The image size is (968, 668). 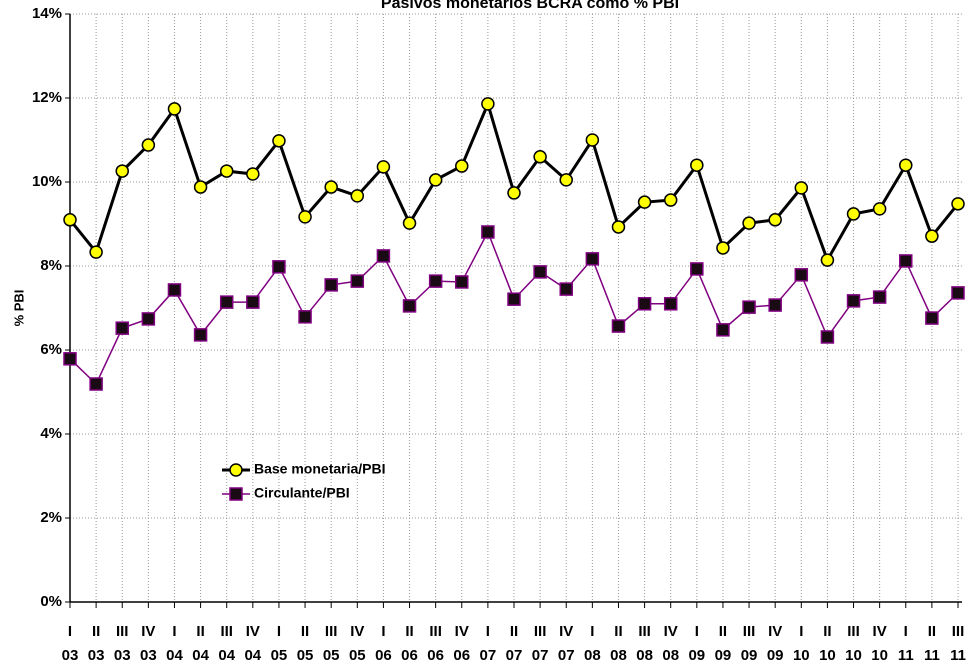 What do you see at coordinates (51, 349) in the screenshot?
I see `y-tick-label: 6%` at bounding box center [51, 349].